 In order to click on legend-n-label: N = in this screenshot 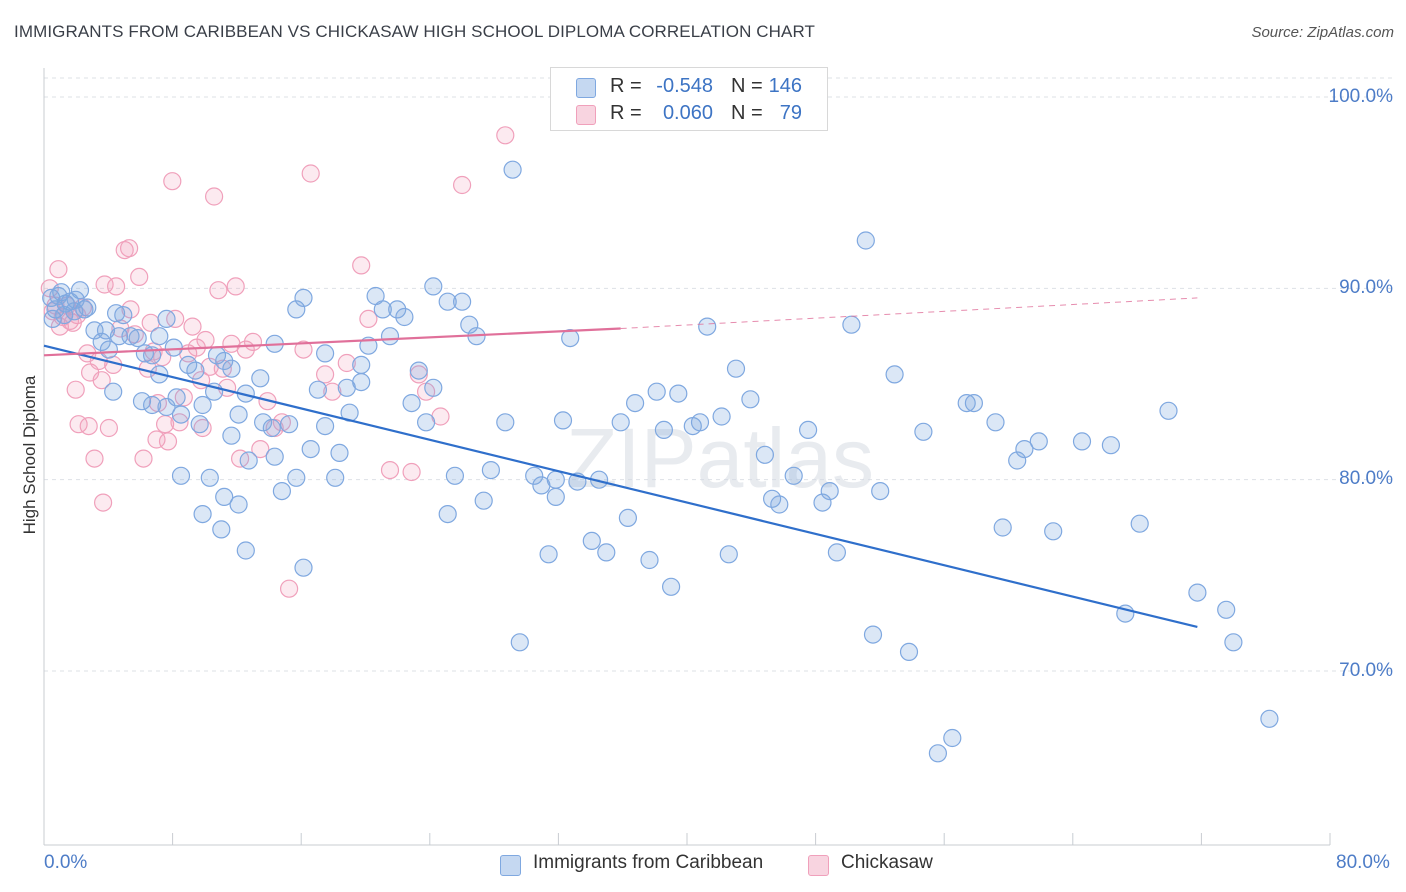, I will do `click(747, 86)`.